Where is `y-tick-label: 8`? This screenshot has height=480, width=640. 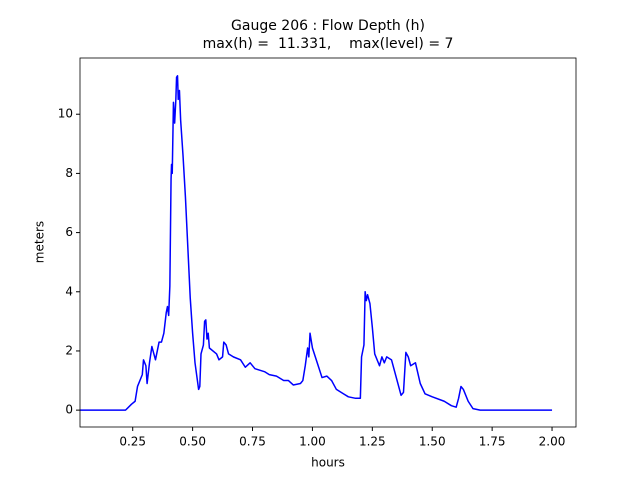 y-tick-label: 8 is located at coordinates (69, 173).